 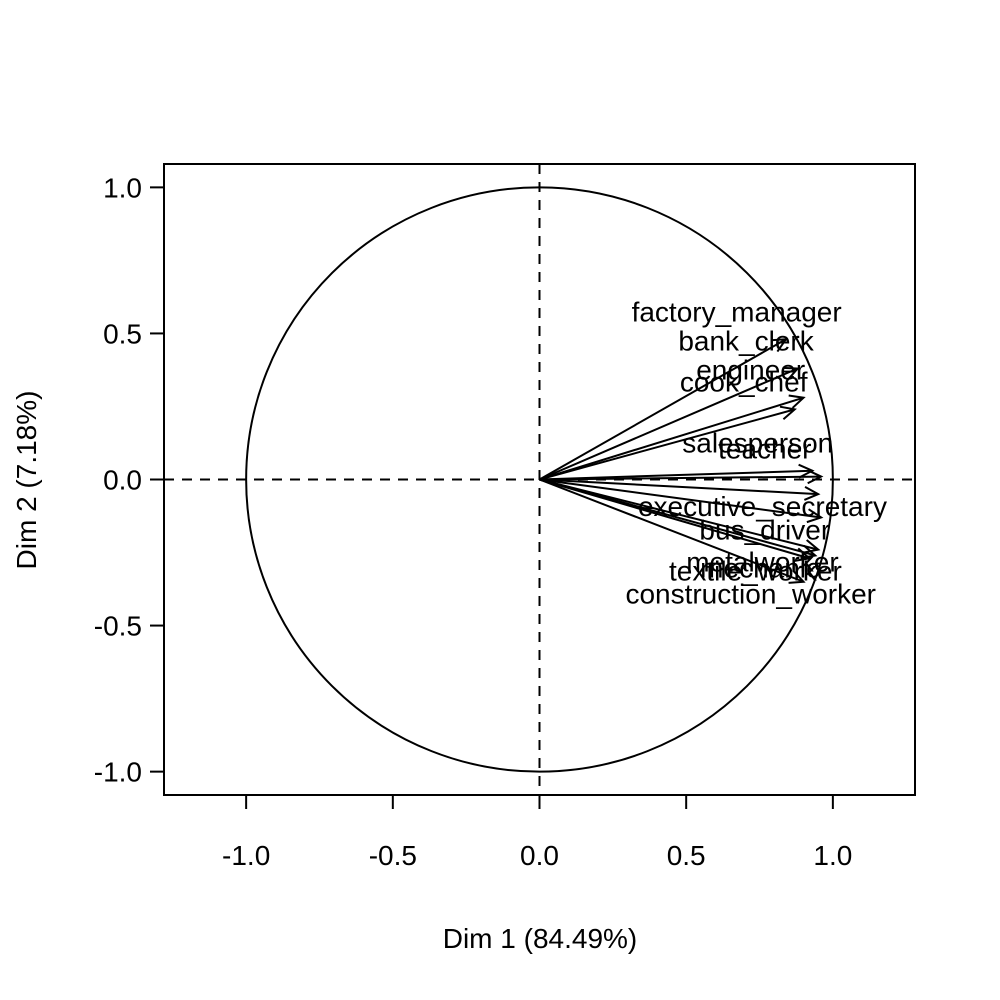 What do you see at coordinates (118, 626) in the screenshot?
I see `y-tick-label: -0.5` at bounding box center [118, 626].